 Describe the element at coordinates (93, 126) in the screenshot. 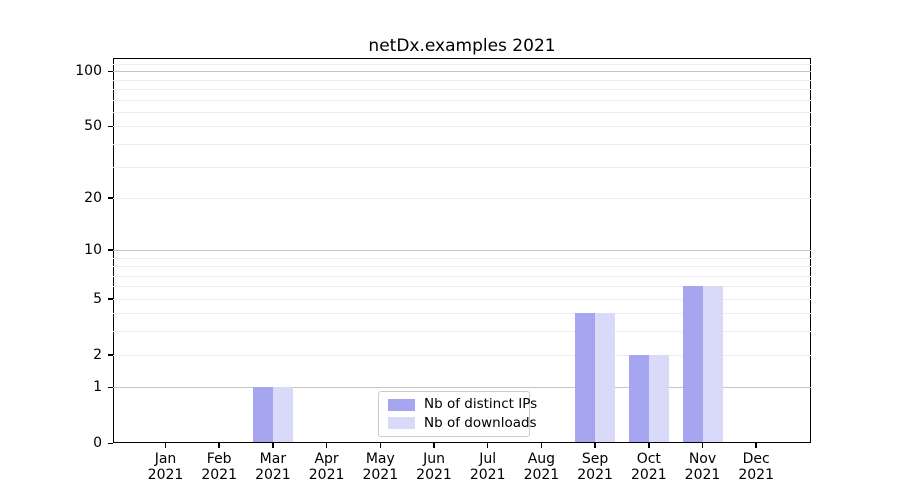

I see `y-tick-label: 50` at that location.